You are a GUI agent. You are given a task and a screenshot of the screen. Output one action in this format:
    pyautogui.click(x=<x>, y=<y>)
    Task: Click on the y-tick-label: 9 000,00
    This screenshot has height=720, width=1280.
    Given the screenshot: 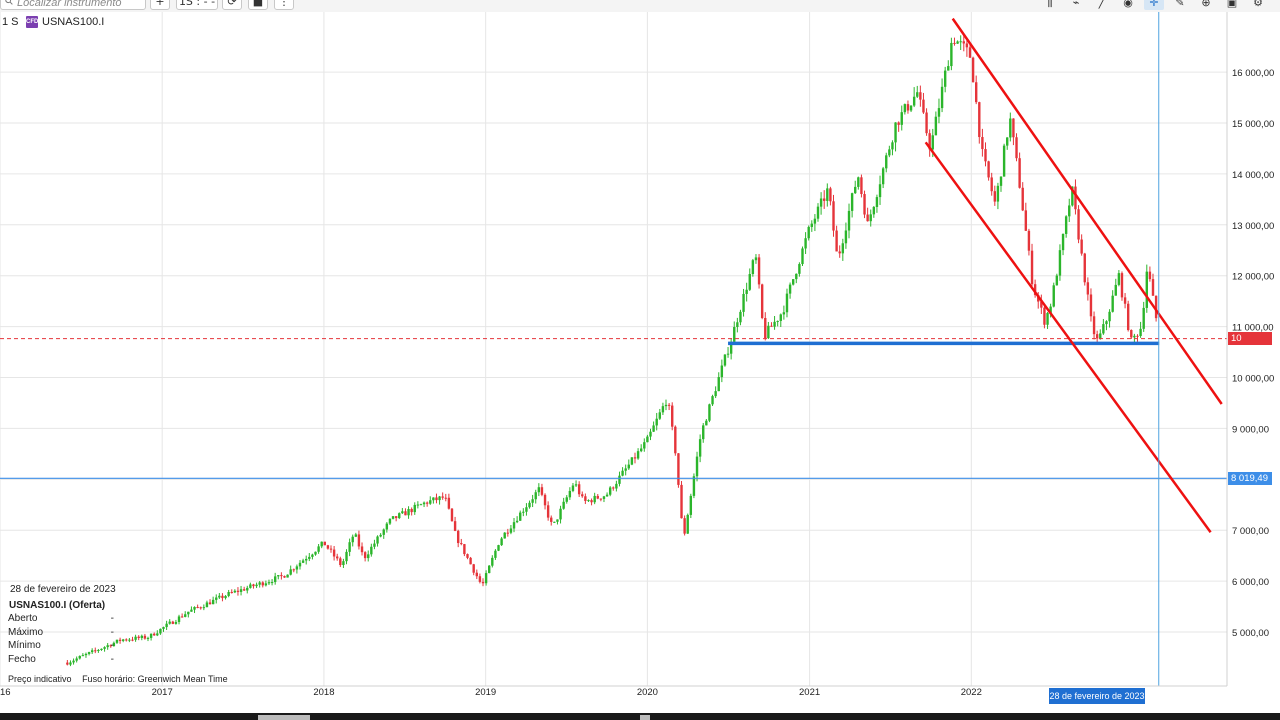 What is the action you would take?
    pyautogui.click(x=1250, y=429)
    